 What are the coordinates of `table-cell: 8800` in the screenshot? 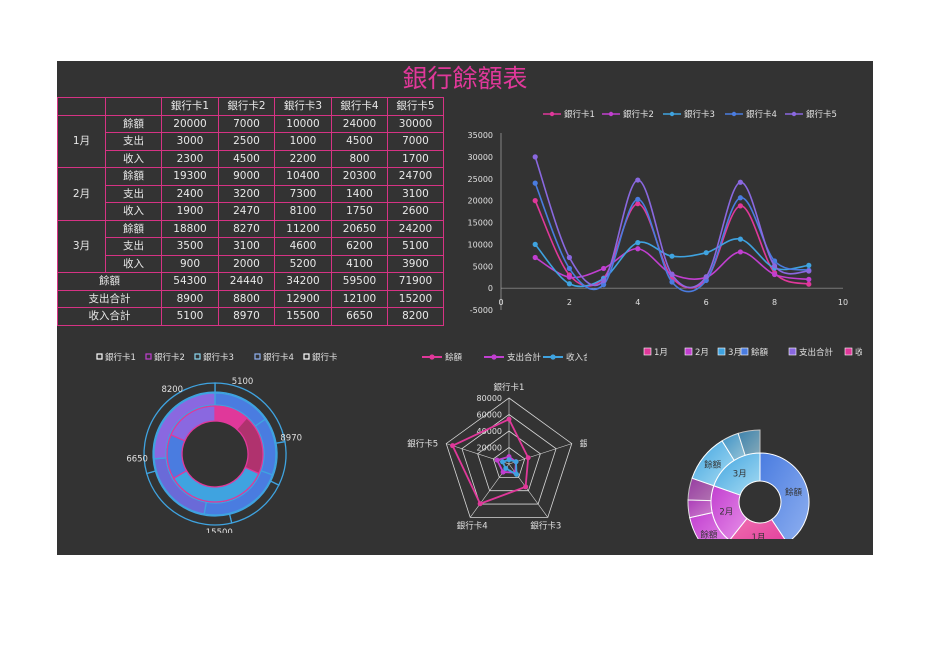 It's located at (246, 298).